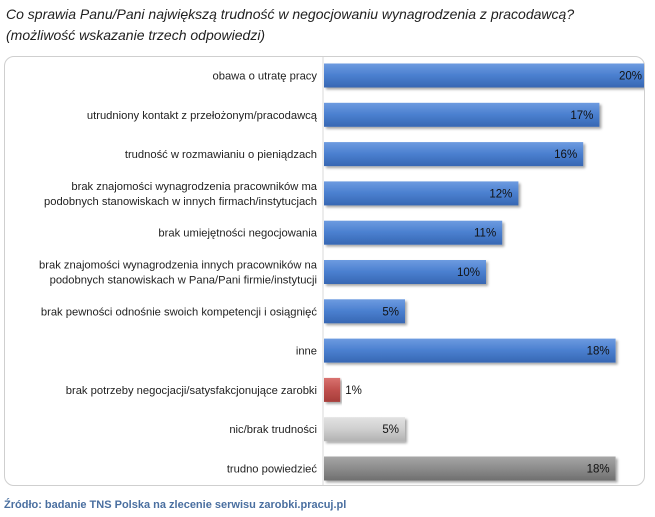  I want to click on value-label: 17%, so click(581, 116).